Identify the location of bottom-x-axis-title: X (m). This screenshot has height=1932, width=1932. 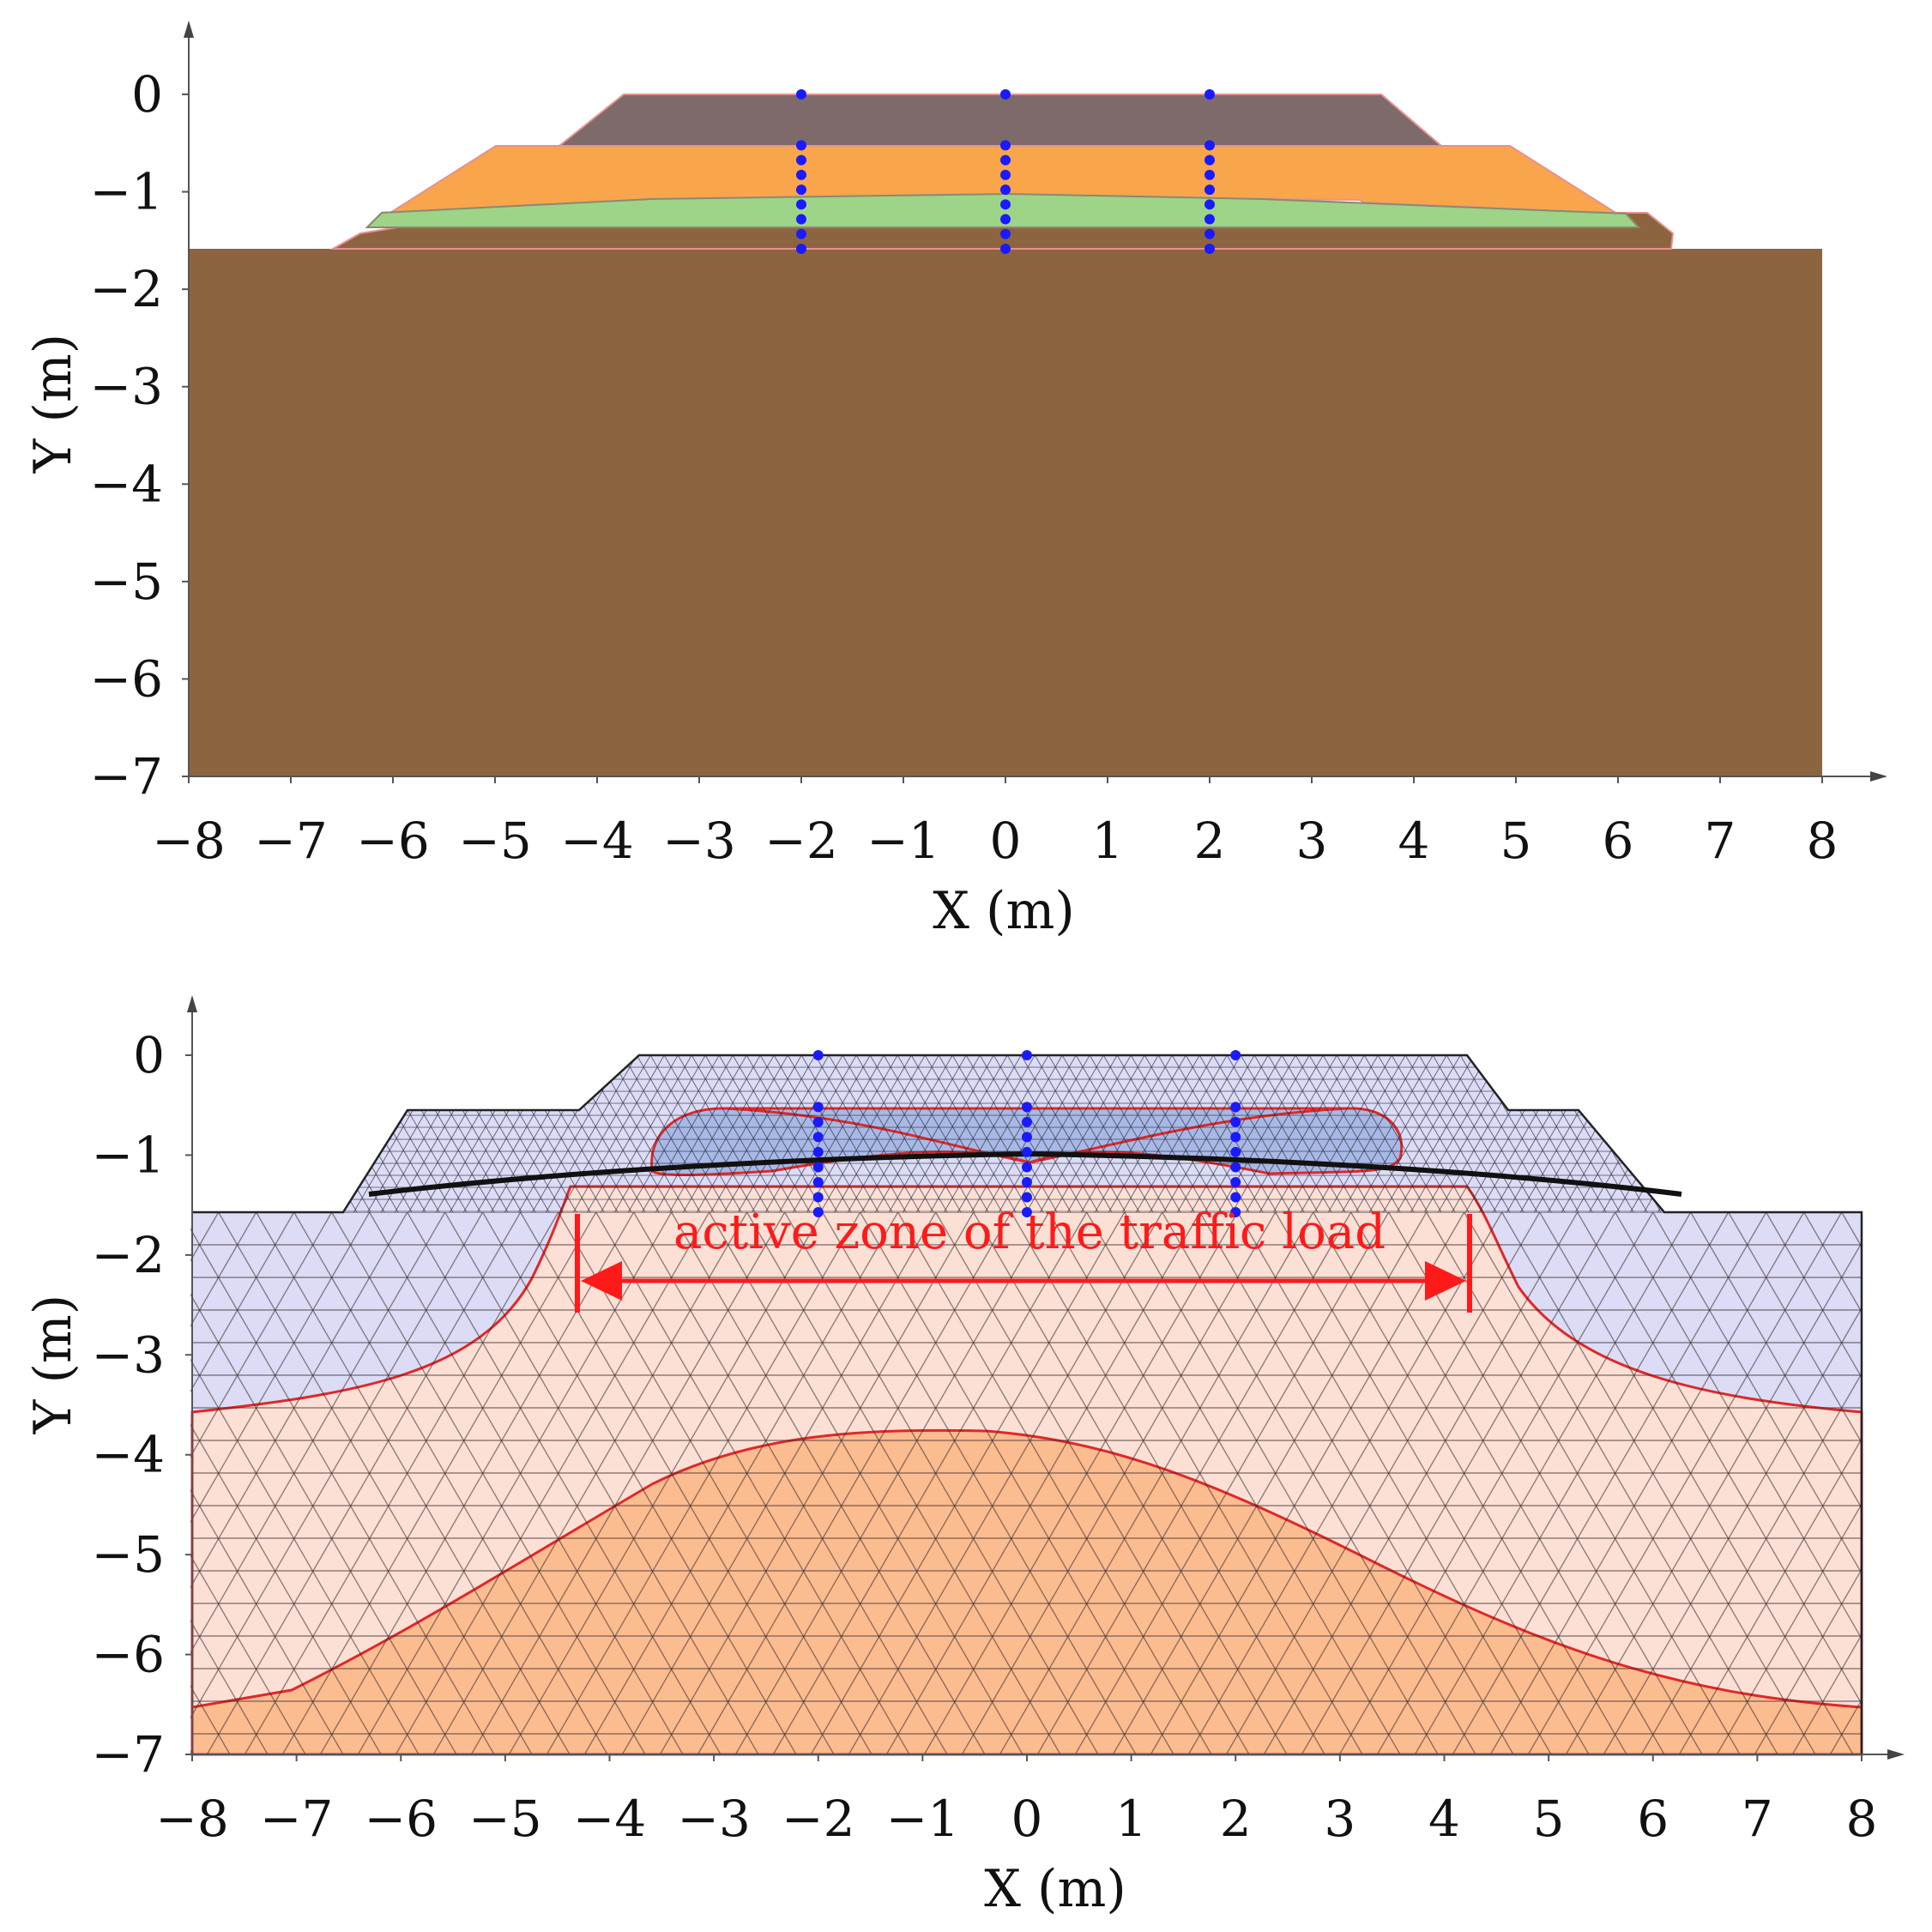
(1055, 1889).